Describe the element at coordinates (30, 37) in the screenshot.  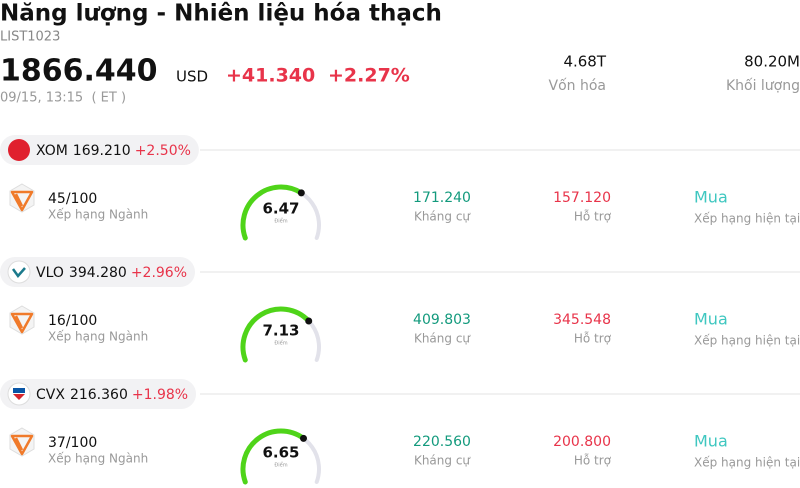
I see `code: LIST1023` at that location.